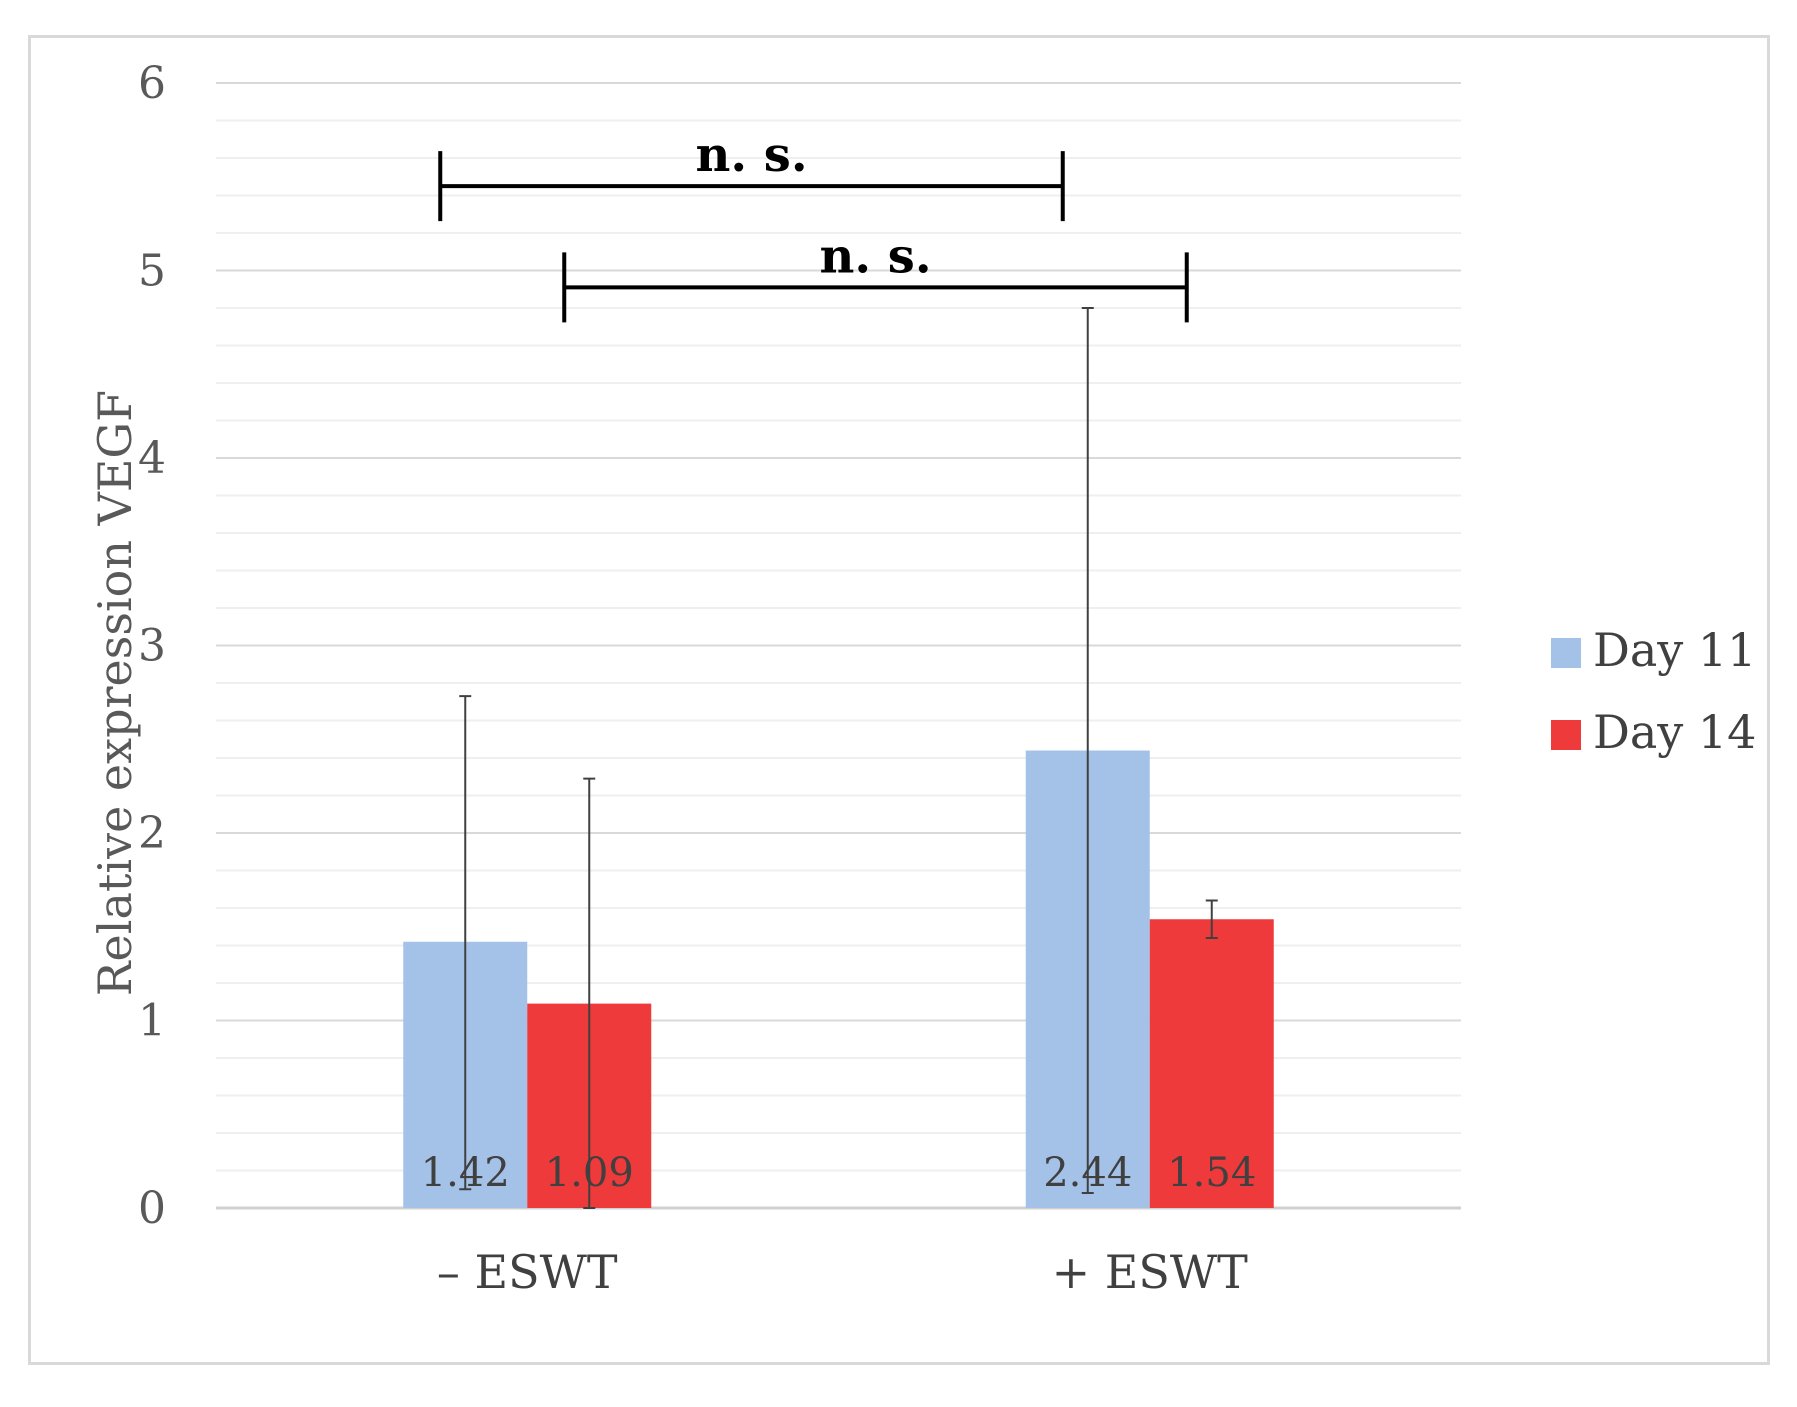 The height and width of the screenshot is (1407, 1797). What do you see at coordinates (1150, 1272) in the screenshot?
I see `x-category-label: + ESWT` at bounding box center [1150, 1272].